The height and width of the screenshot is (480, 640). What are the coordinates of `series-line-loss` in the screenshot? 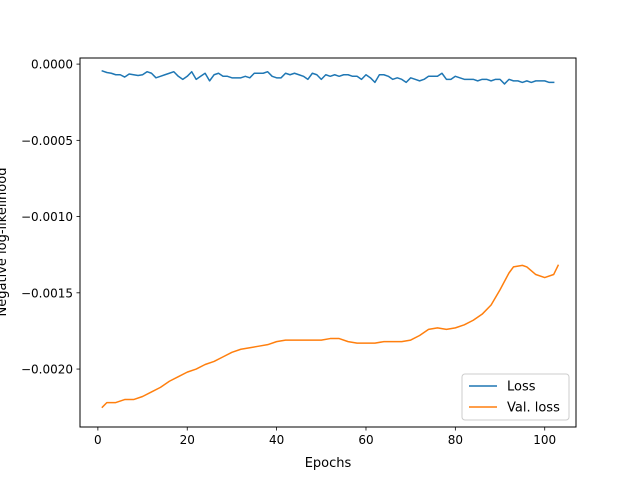 It's located at (328, 77).